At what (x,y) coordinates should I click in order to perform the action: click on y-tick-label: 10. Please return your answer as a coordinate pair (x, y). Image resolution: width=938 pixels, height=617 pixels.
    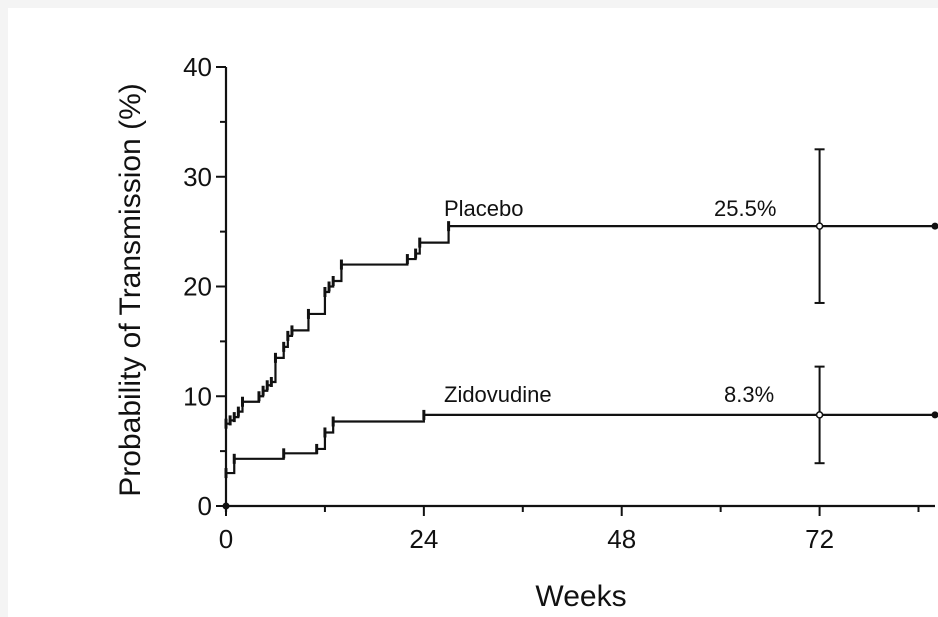
    Looking at the image, I should click on (197, 396).